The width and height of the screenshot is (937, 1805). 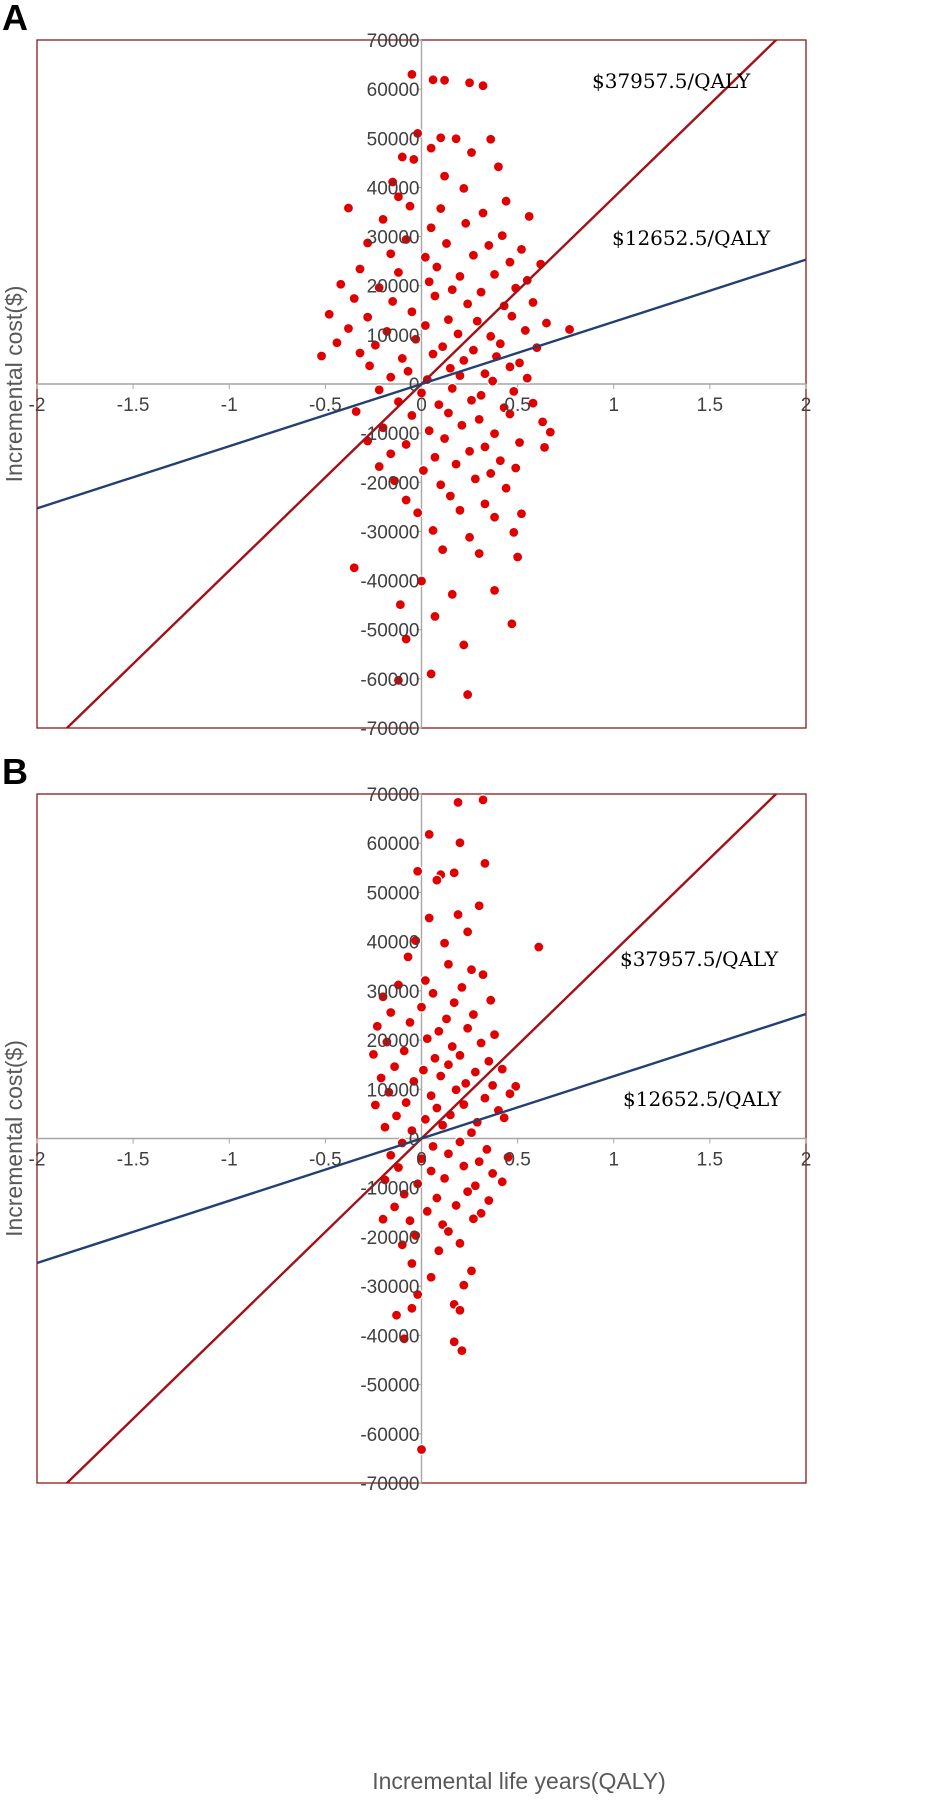 I want to click on y-tick-label: -60000, so click(x=389, y=680).